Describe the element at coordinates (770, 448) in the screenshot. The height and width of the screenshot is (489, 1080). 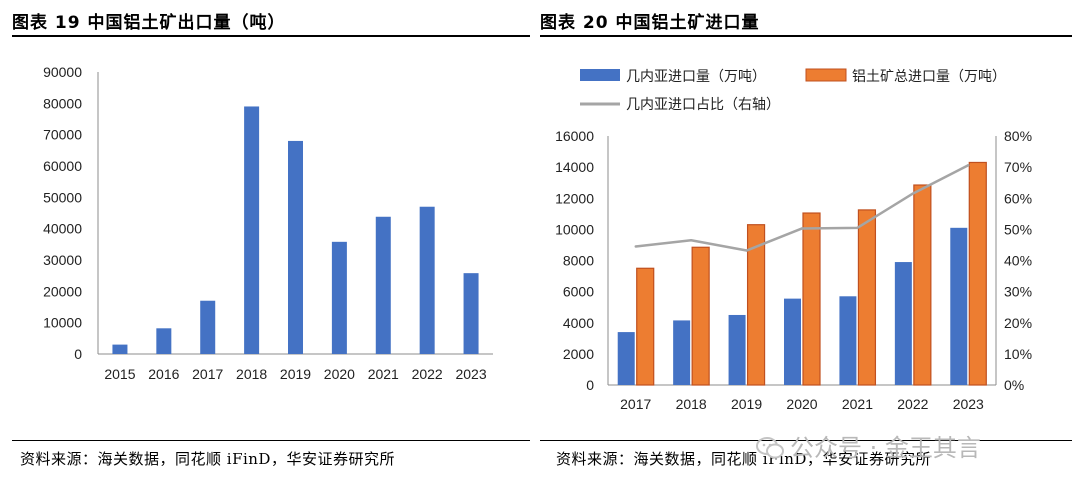
I see `wechat-icon` at that location.